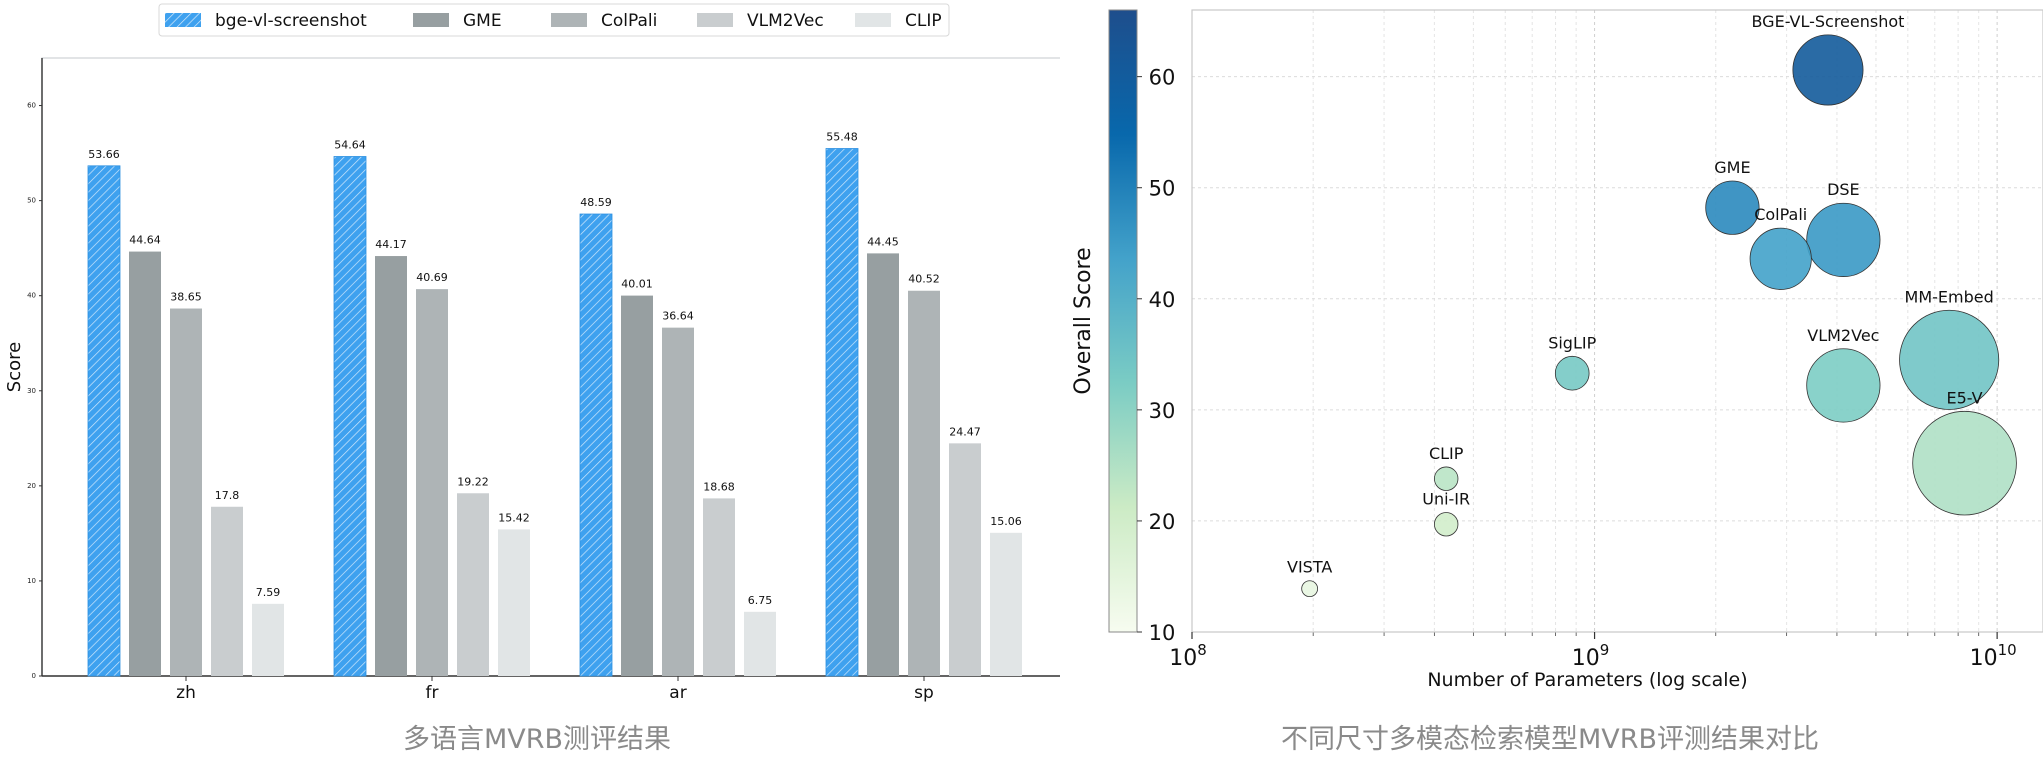 This screenshot has height=761, width=2043. What do you see at coordinates (1162, 78) in the screenshot?
I see `colorbar-tick-label: 60` at bounding box center [1162, 78].